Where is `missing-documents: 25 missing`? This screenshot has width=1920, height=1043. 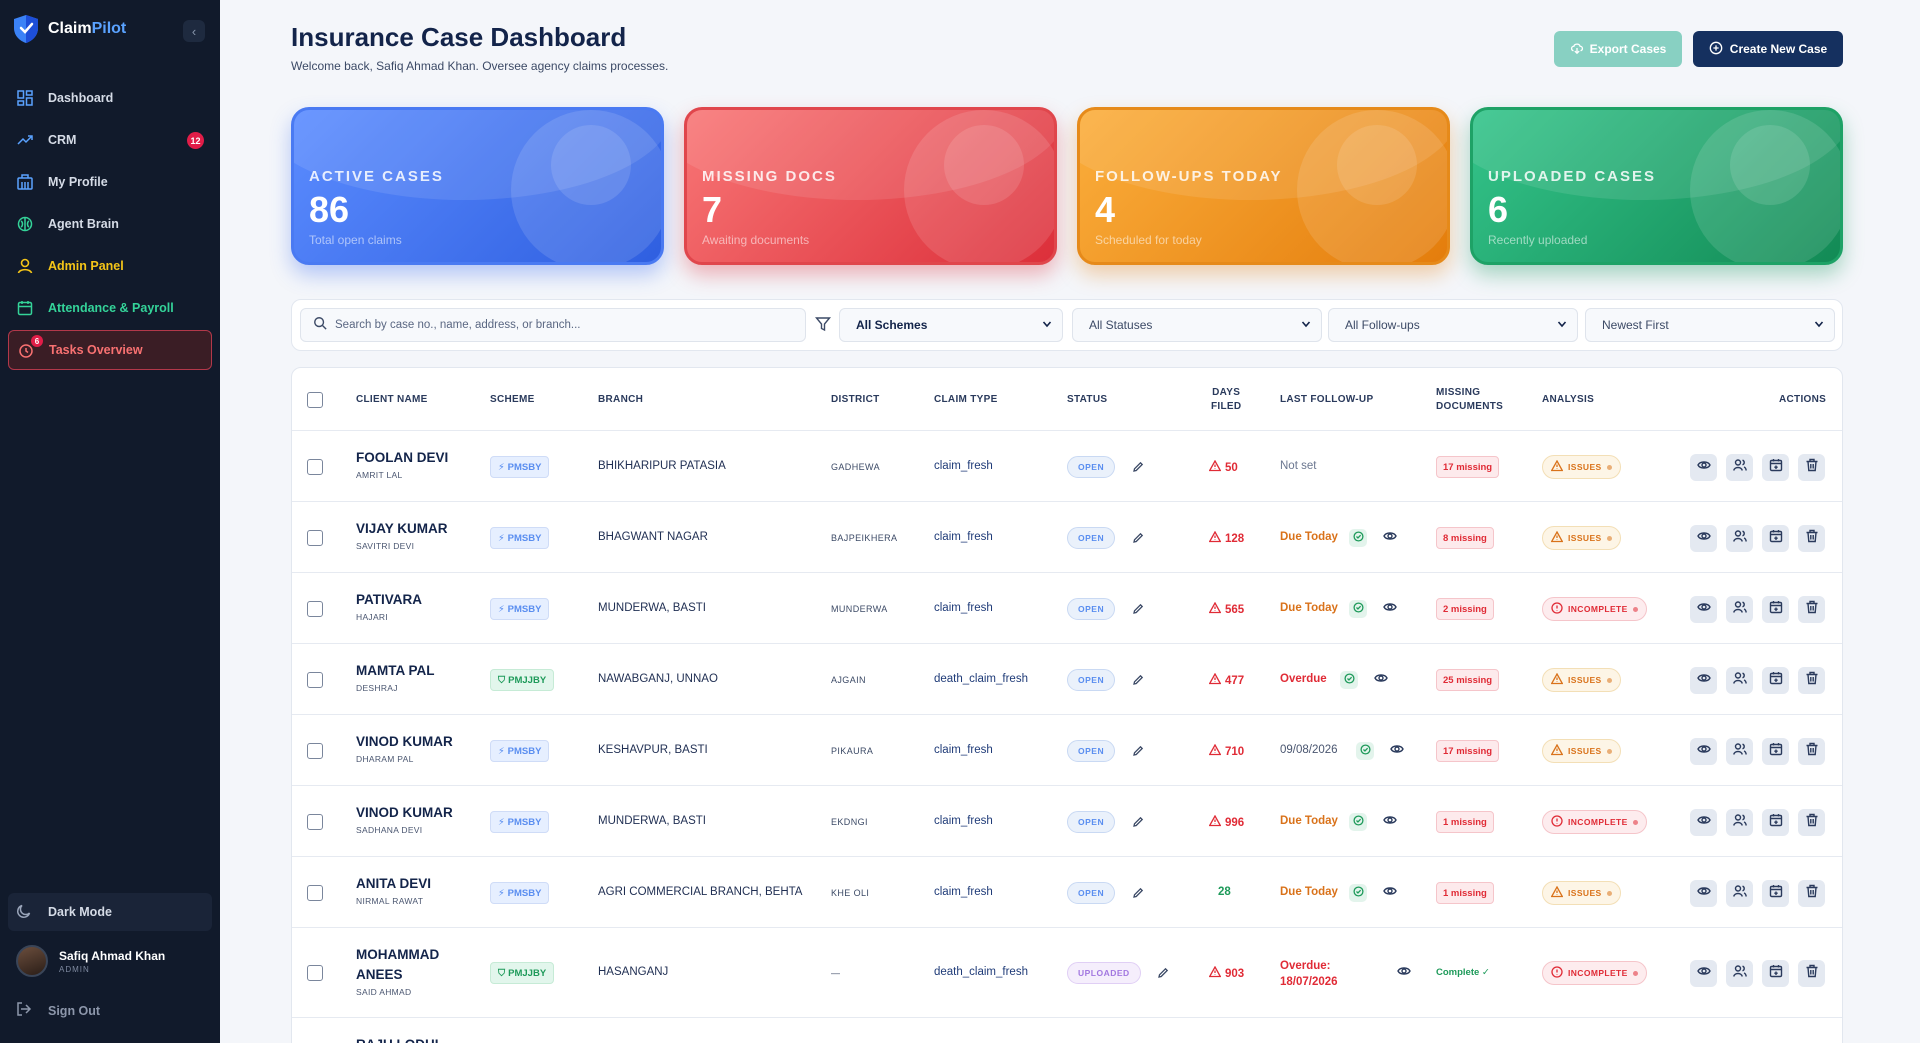
missing-documents: 25 missing is located at coordinates (1468, 680).